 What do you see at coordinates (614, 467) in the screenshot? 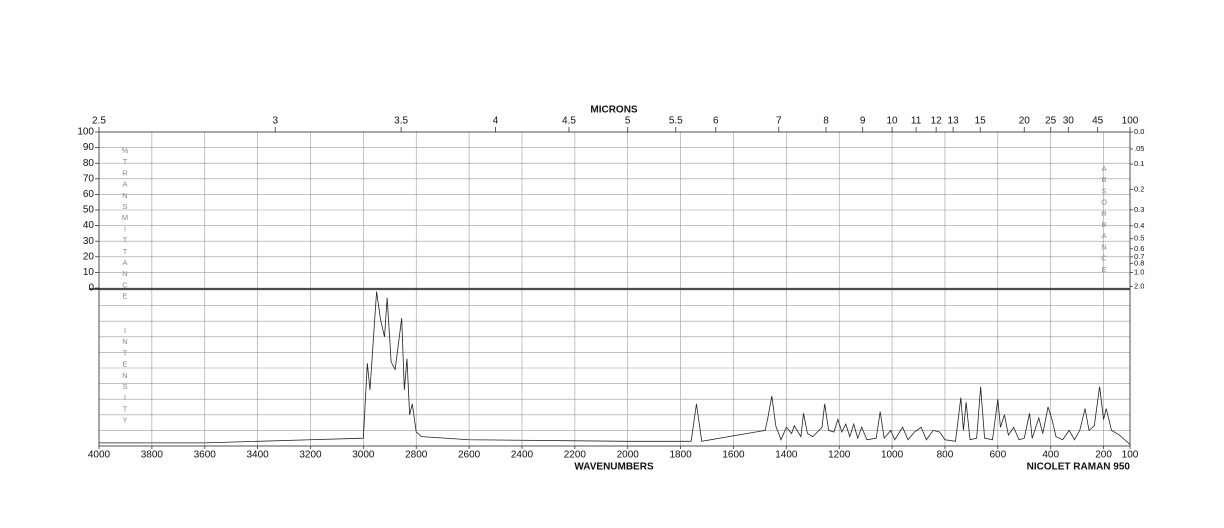
I see `x-axis-label: WAVENUMBERS` at bounding box center [614, 467].